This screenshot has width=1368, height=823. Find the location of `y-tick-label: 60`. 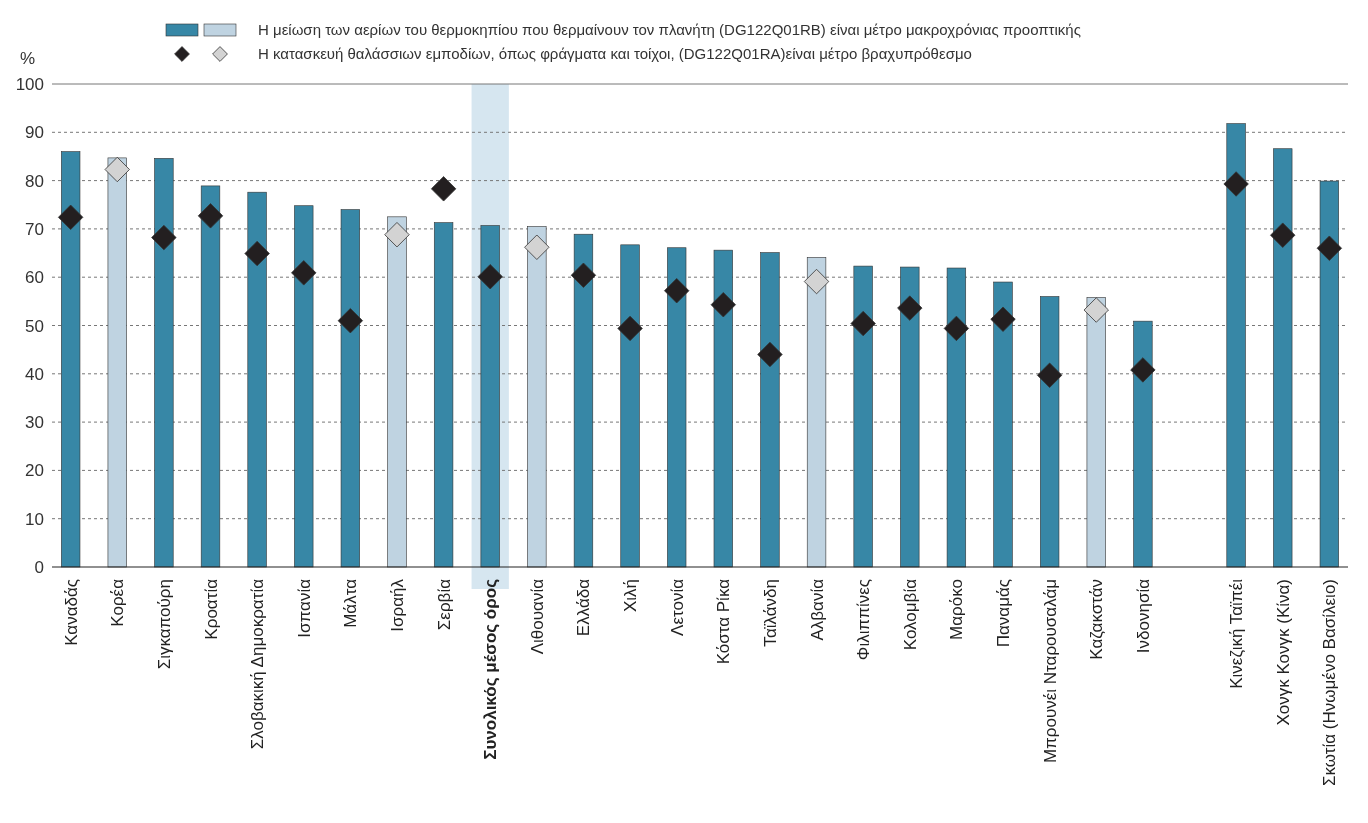

y-tick-label: 60 is located at coordinates (34, 278).